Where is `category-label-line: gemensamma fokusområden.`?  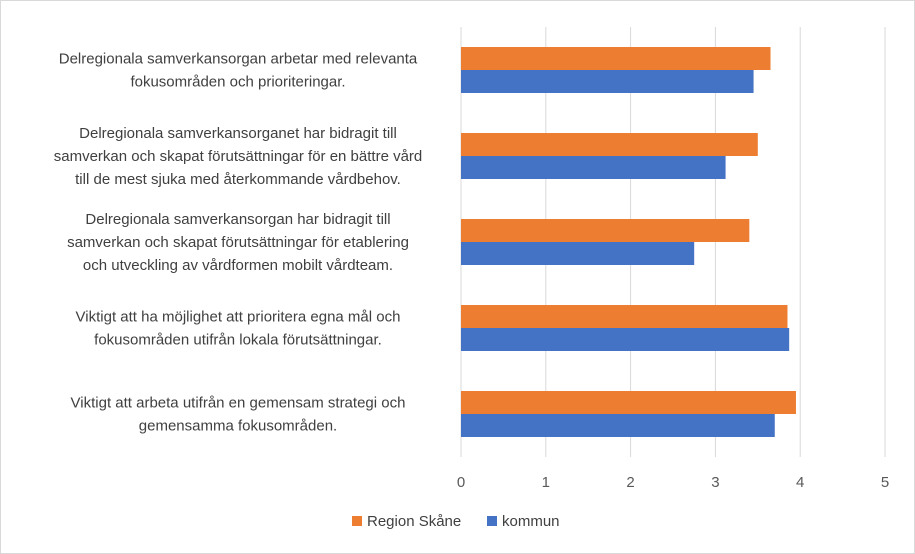 category-label-line: gemensamma fokusområden. is located at coordinates (238, 426).